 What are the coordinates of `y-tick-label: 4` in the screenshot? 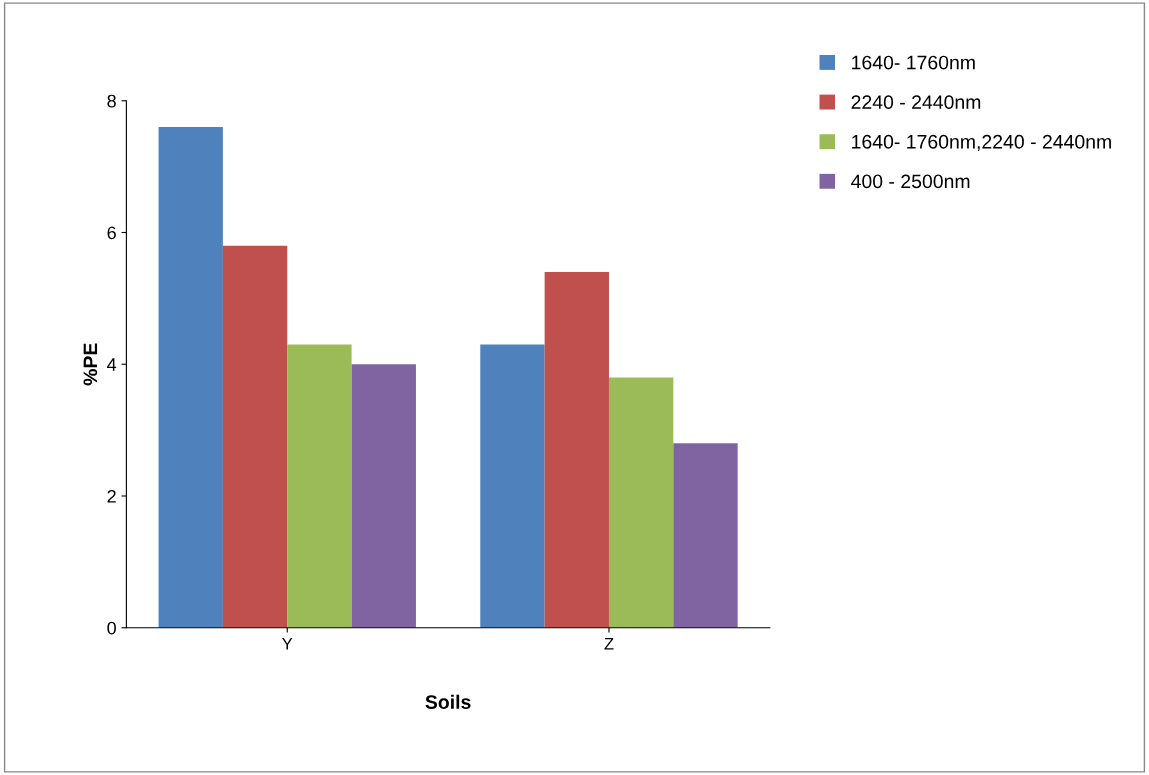 It's located at (112, 364).